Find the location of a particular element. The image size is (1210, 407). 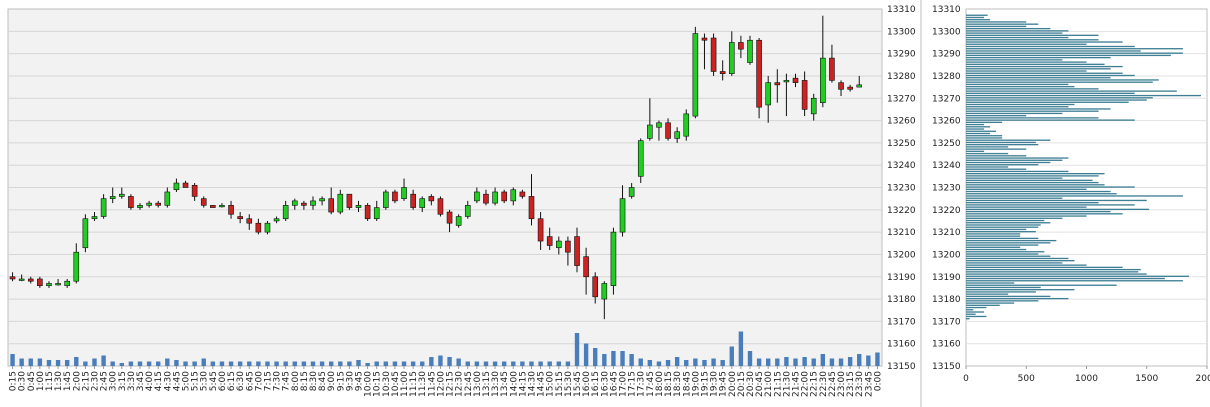

profile-y-tick-label: 13300 is located at coordinates (946, 32).